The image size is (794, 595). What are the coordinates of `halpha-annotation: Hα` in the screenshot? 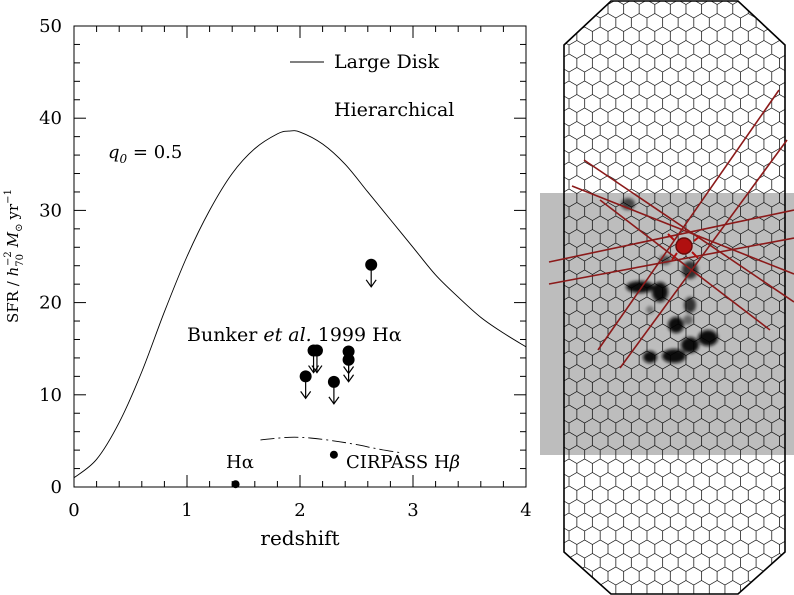 It's located at (240, 462).